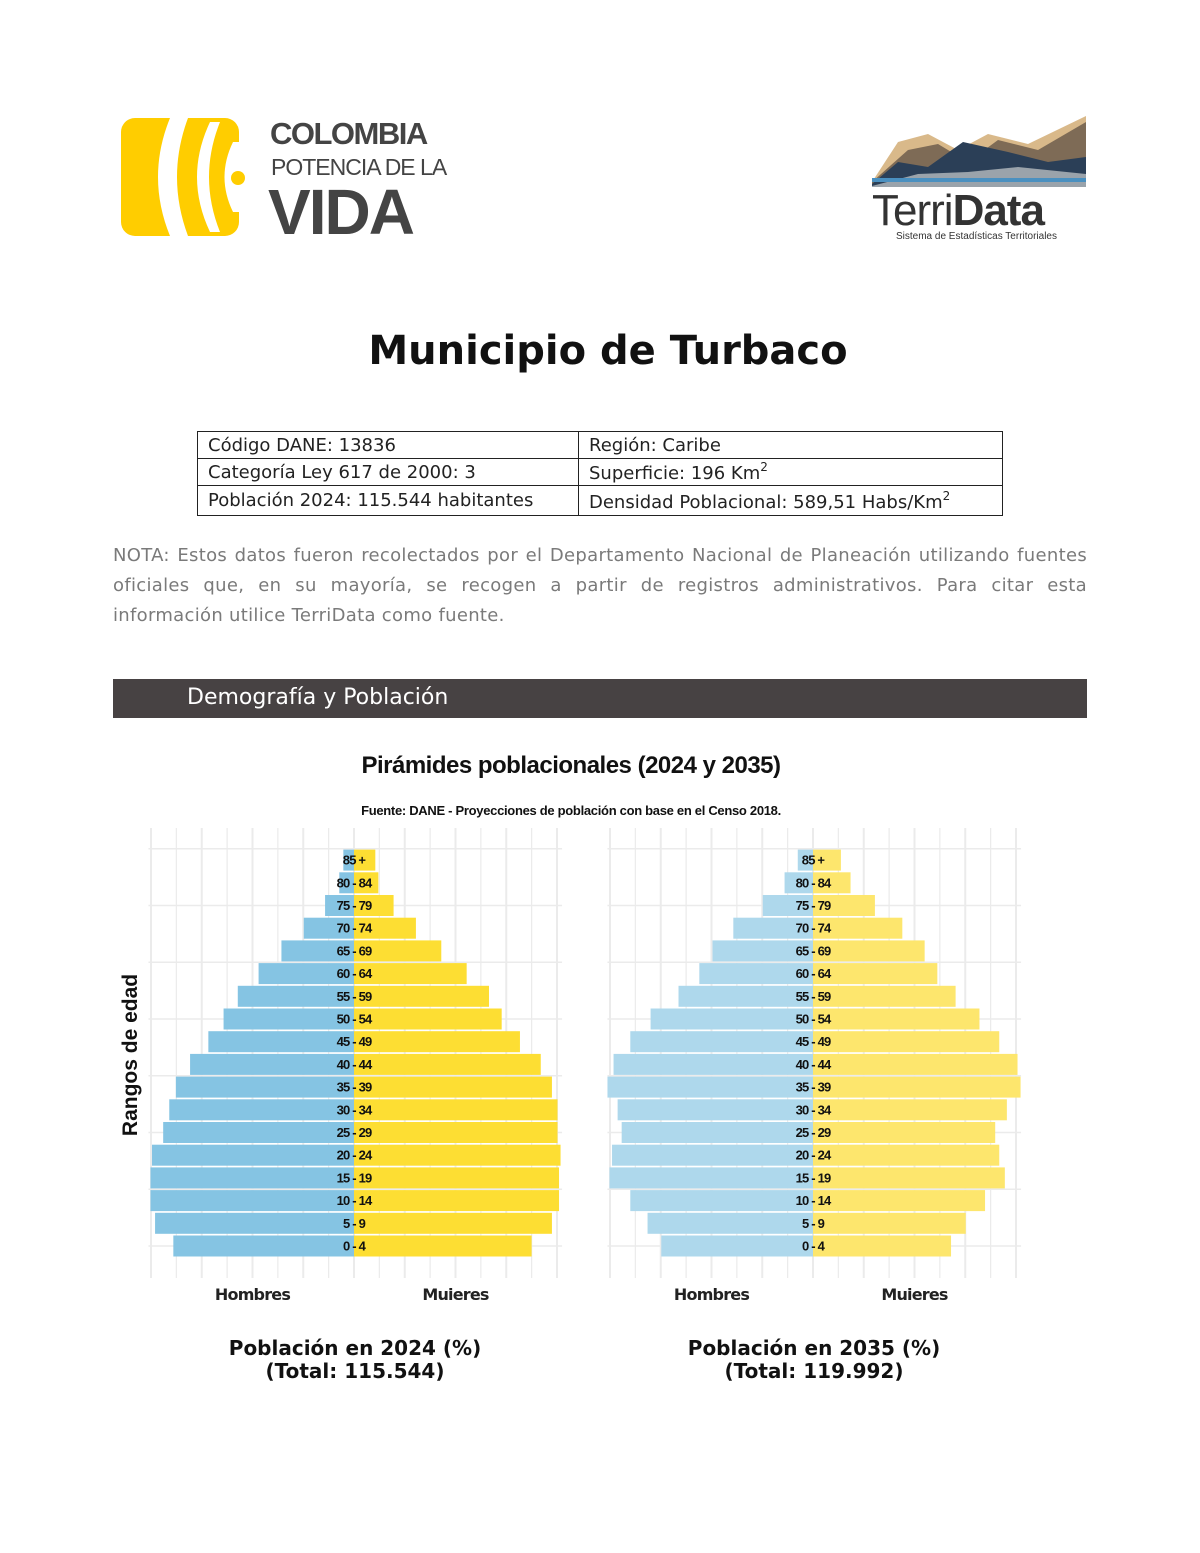  What do you see at coordinates (600, 698) in the screenshot?
I see `section-header: Demografía y Población` at bounding box center [600, 698].